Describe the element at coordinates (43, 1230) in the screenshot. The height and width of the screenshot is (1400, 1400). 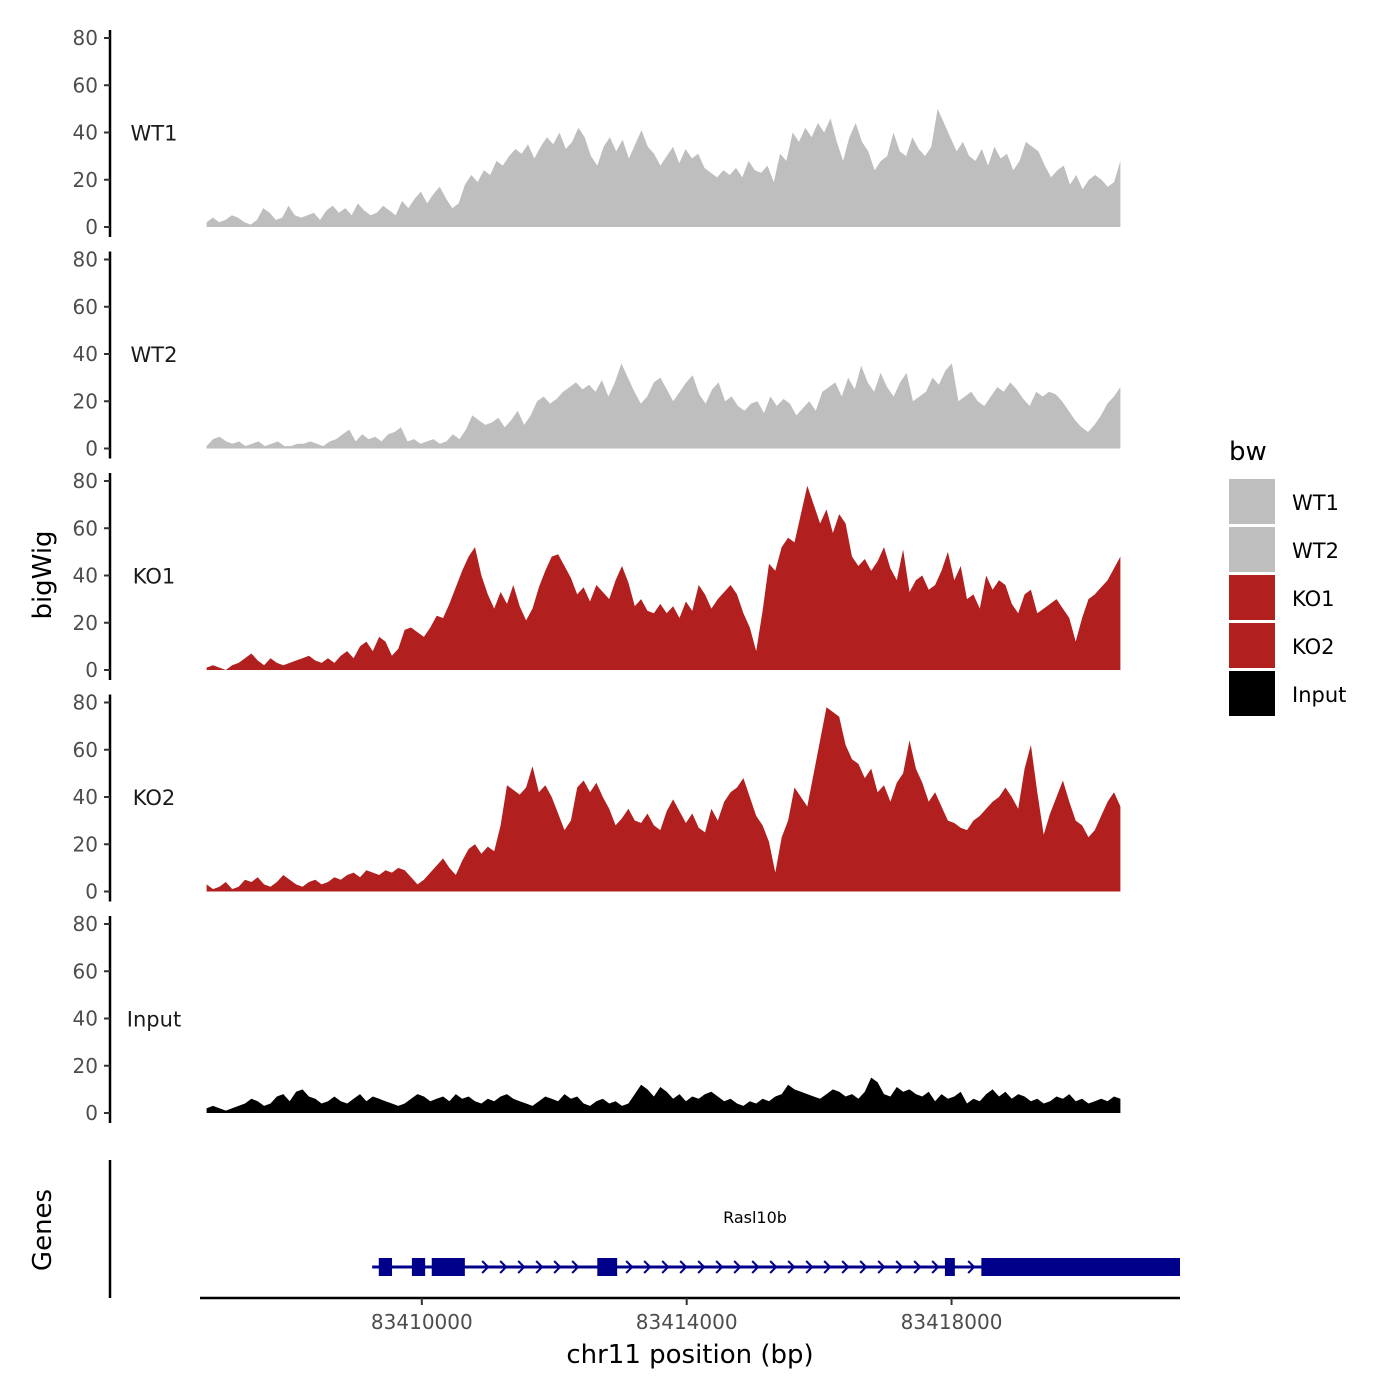
I see `gene-track-title: Genes` at that location.